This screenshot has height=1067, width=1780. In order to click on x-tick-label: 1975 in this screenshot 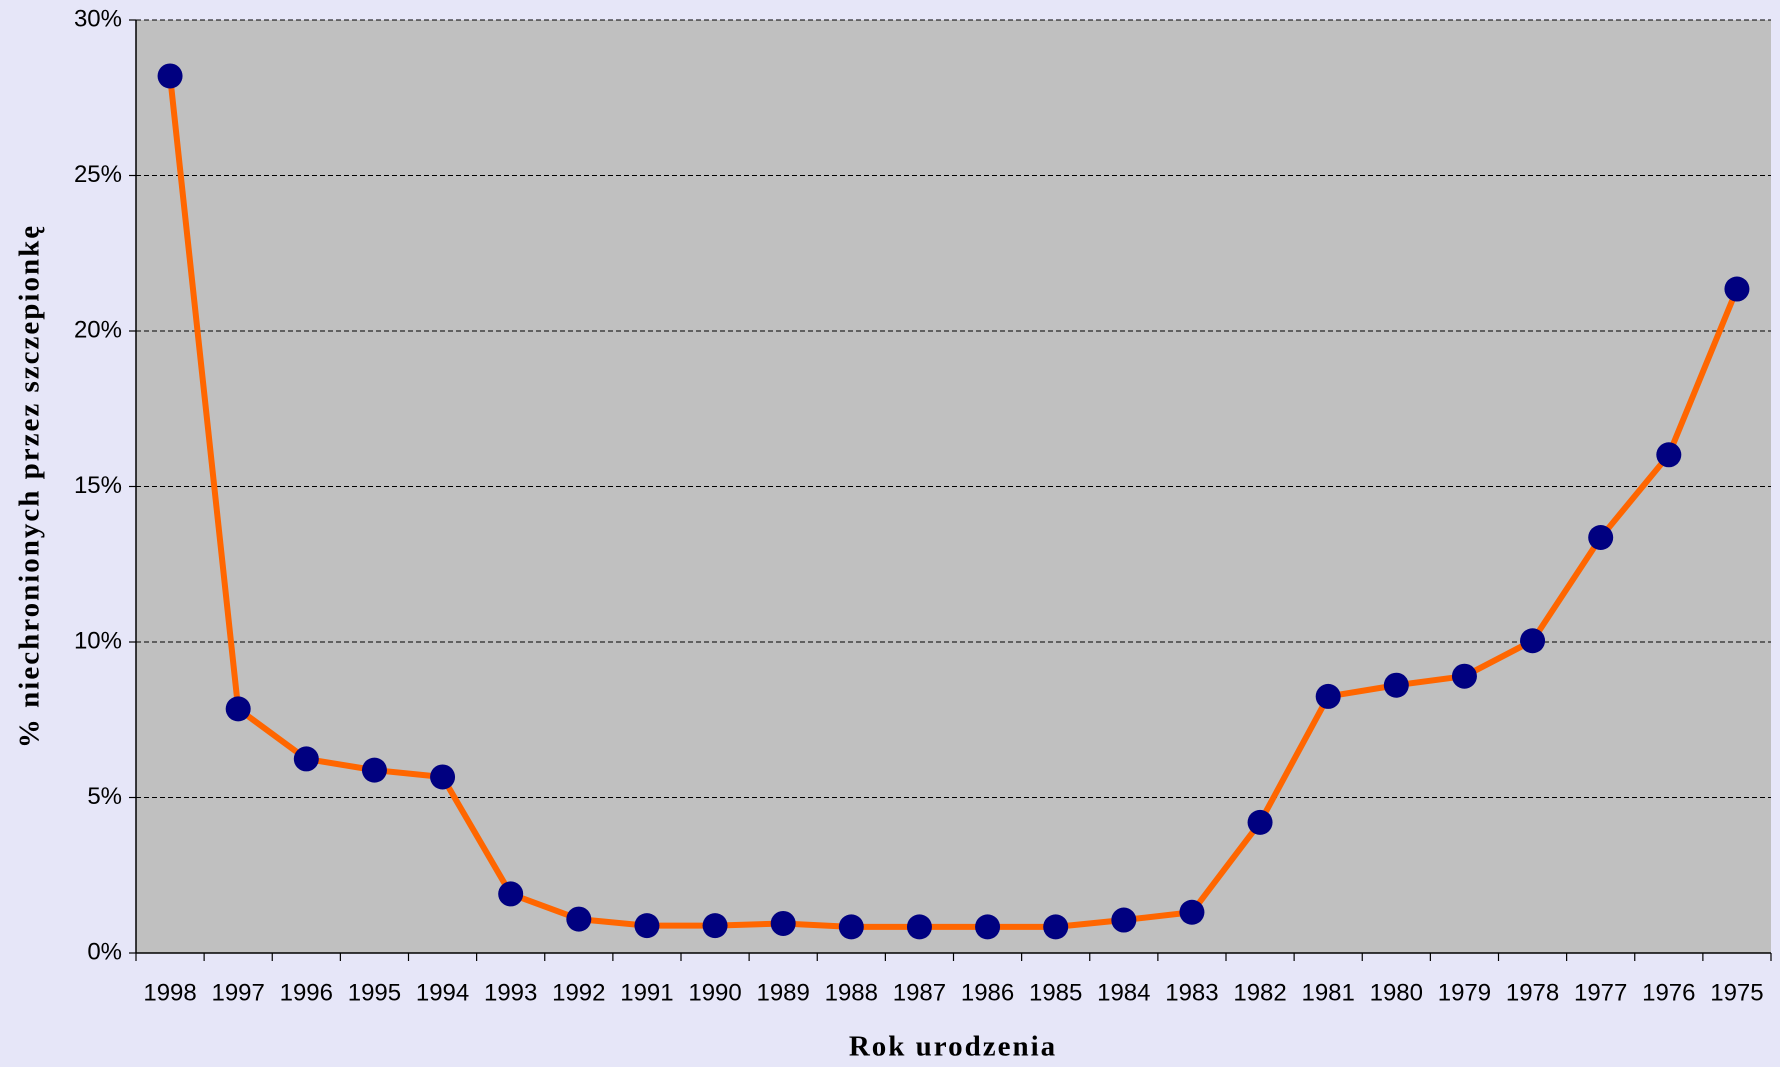, I will do `click(1736, 992)`.